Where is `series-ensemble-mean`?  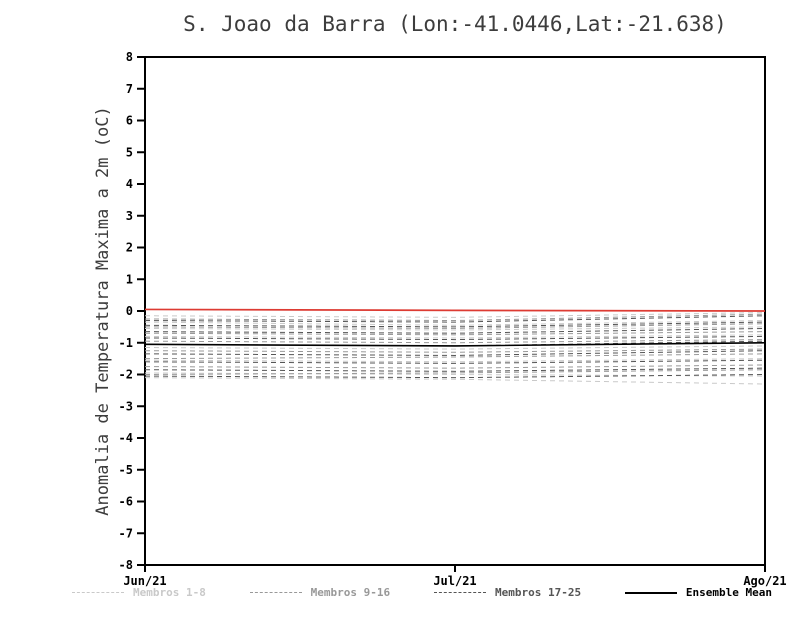
series-ensemble-mean is located at coordinates (455, 344).